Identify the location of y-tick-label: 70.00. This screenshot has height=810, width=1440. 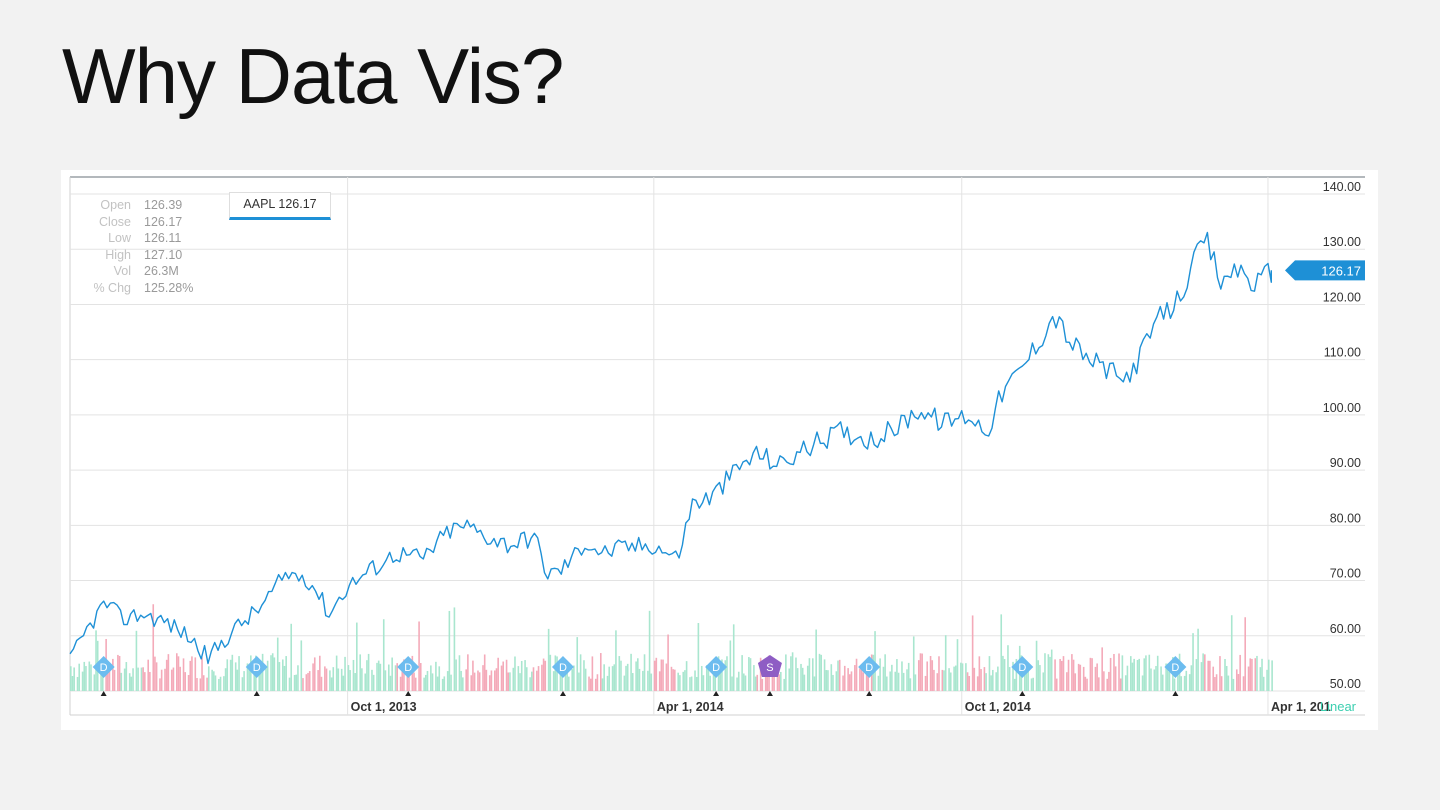
(1345, 574).